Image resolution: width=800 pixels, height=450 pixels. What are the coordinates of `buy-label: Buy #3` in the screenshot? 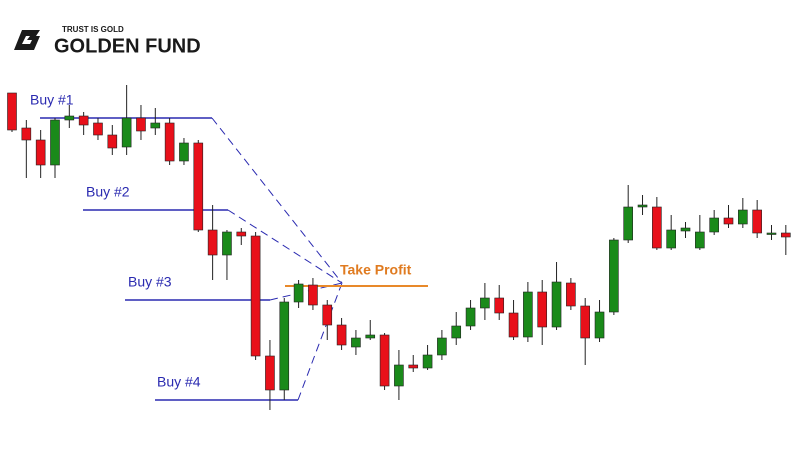 It's located at (150, 282).